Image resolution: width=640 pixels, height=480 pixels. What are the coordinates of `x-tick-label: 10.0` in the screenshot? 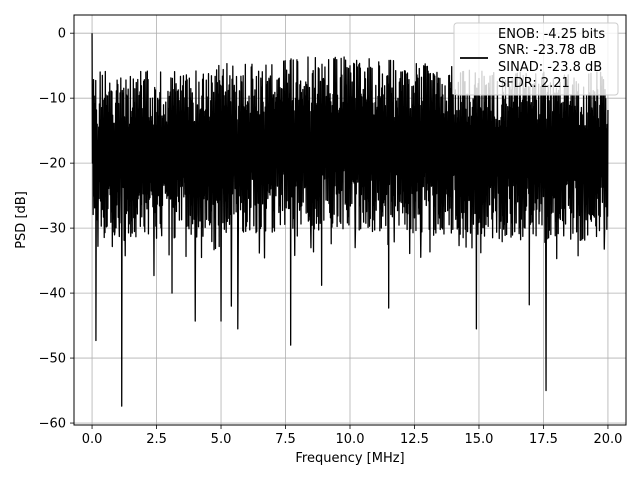 It's located at (350, 439).